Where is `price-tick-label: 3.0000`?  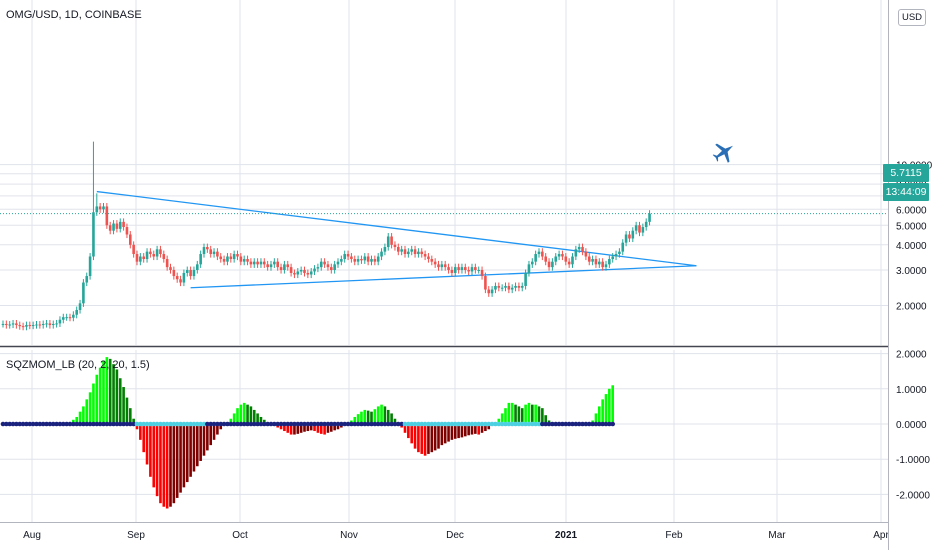 price-tick-label: 3.0000 is located at coordinates (911, 271).